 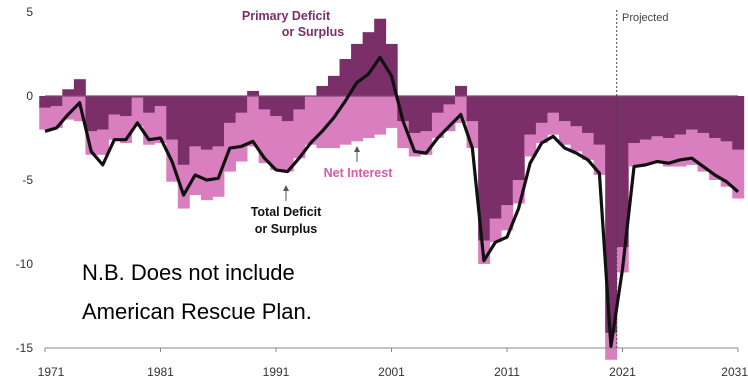 I want to click on x-tick-label: 1971, so click(x=51, y=372).